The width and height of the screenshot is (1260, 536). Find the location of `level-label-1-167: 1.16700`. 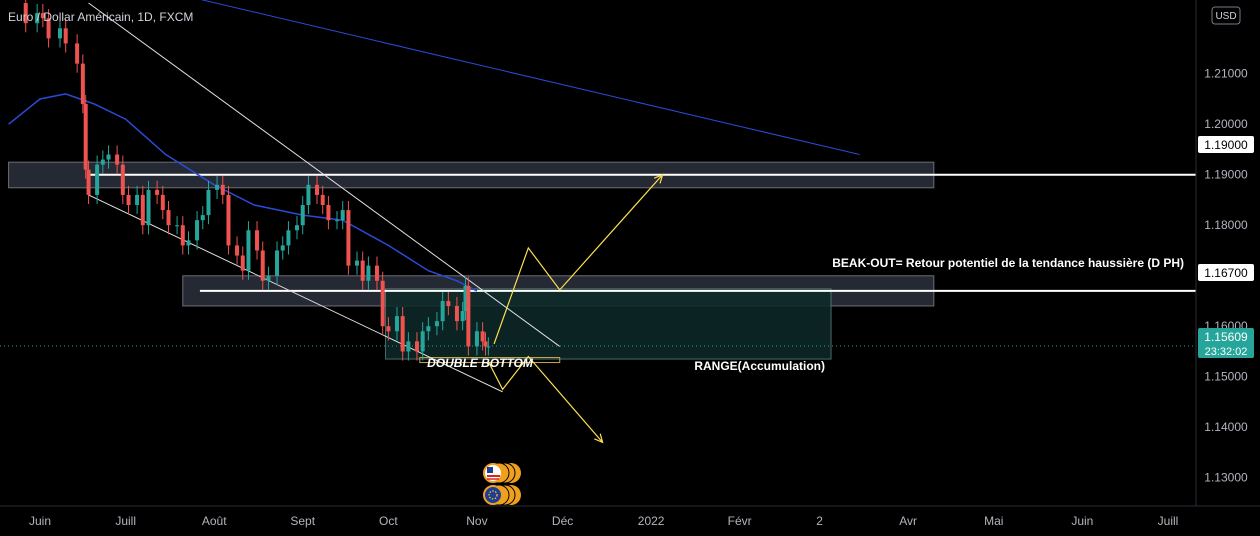

level-label-1-167: 1.16700 is located at coordinates (1226, 272).